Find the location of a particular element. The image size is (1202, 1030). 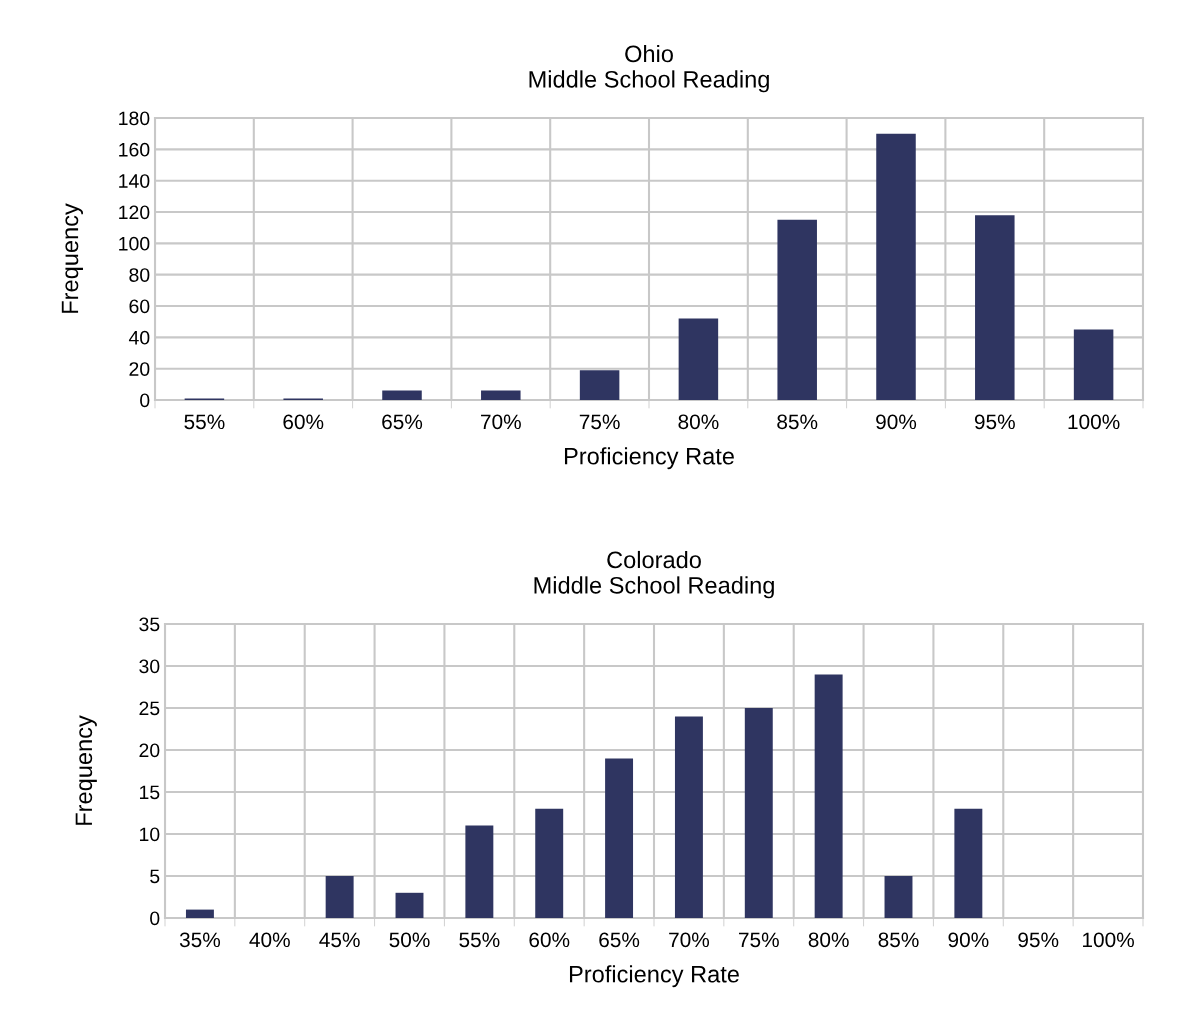

y-tick-label: 140 is located at coordinates (134, 181).